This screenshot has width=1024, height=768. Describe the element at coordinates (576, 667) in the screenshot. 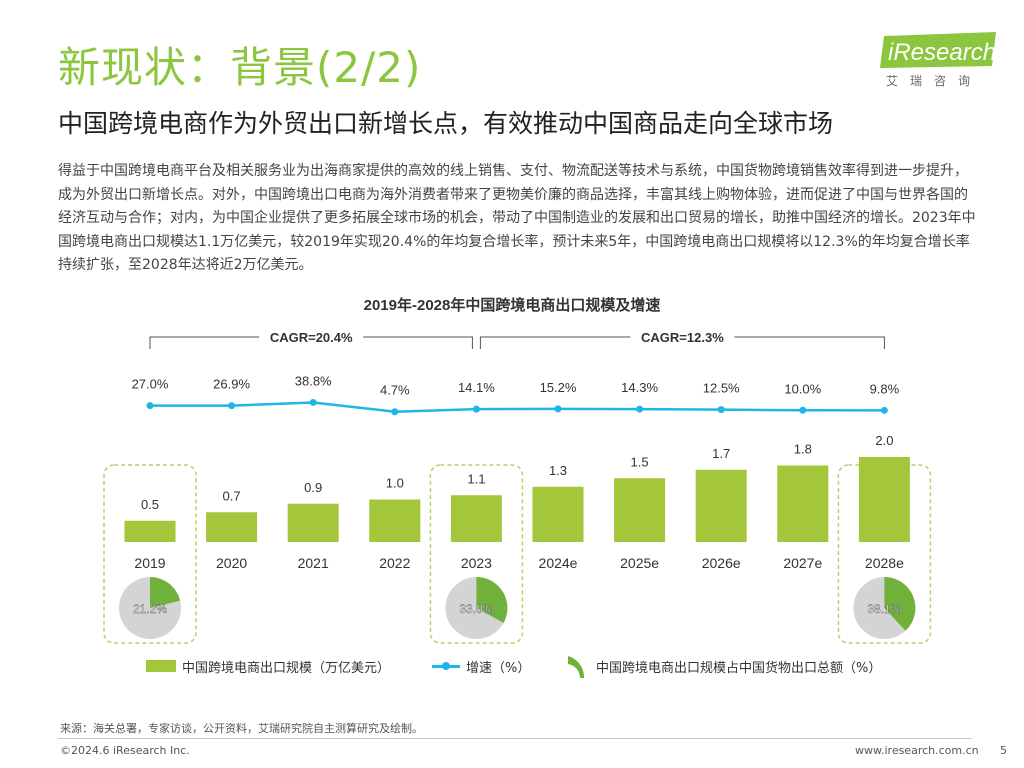

I see `pie-slice-icon` at that location.